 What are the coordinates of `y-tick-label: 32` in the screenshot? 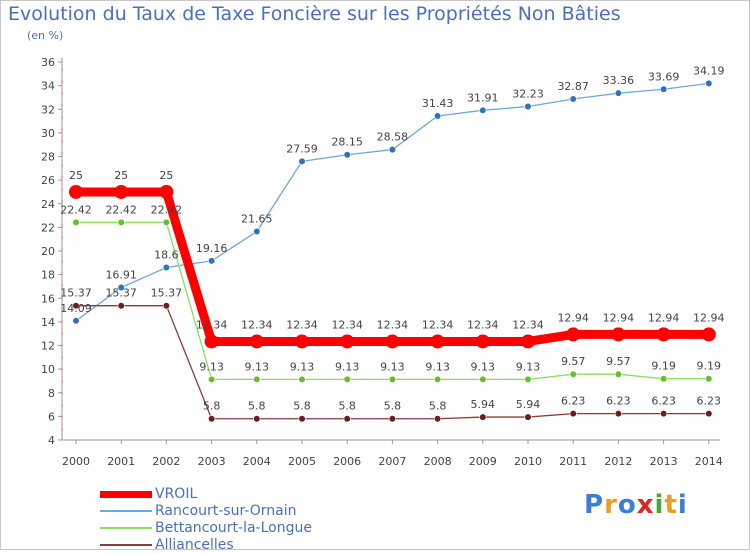 It's located at (48, 109).